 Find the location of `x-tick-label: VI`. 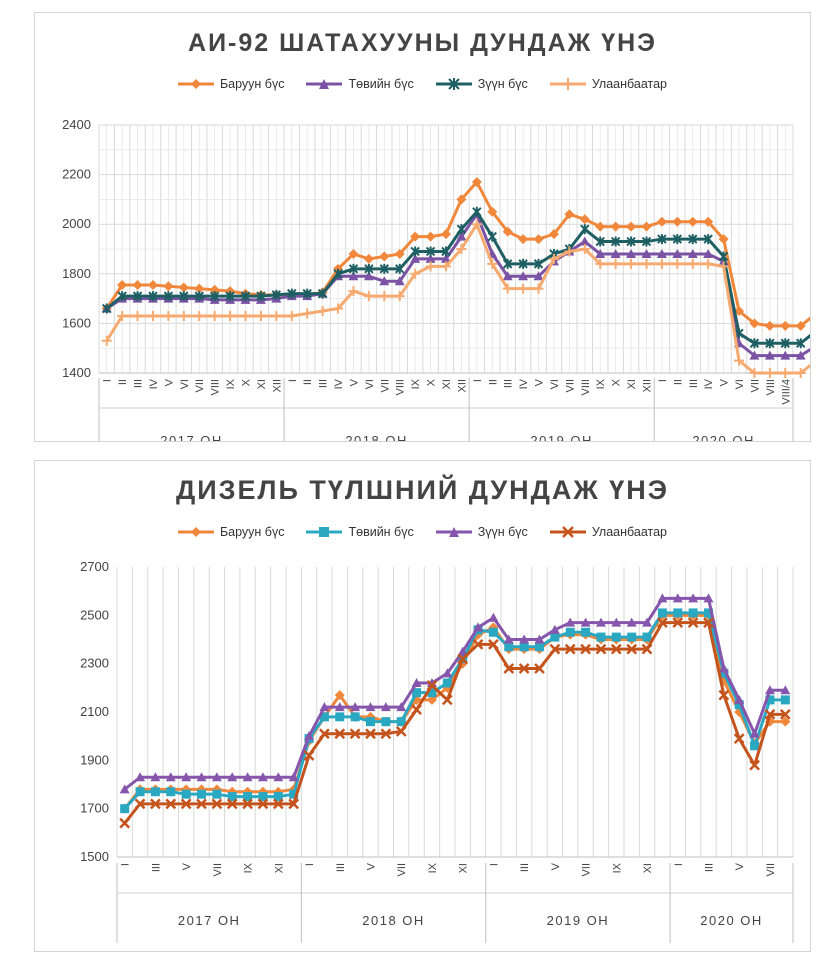

x-tick-label: VI is located at coordinates (555, 384).